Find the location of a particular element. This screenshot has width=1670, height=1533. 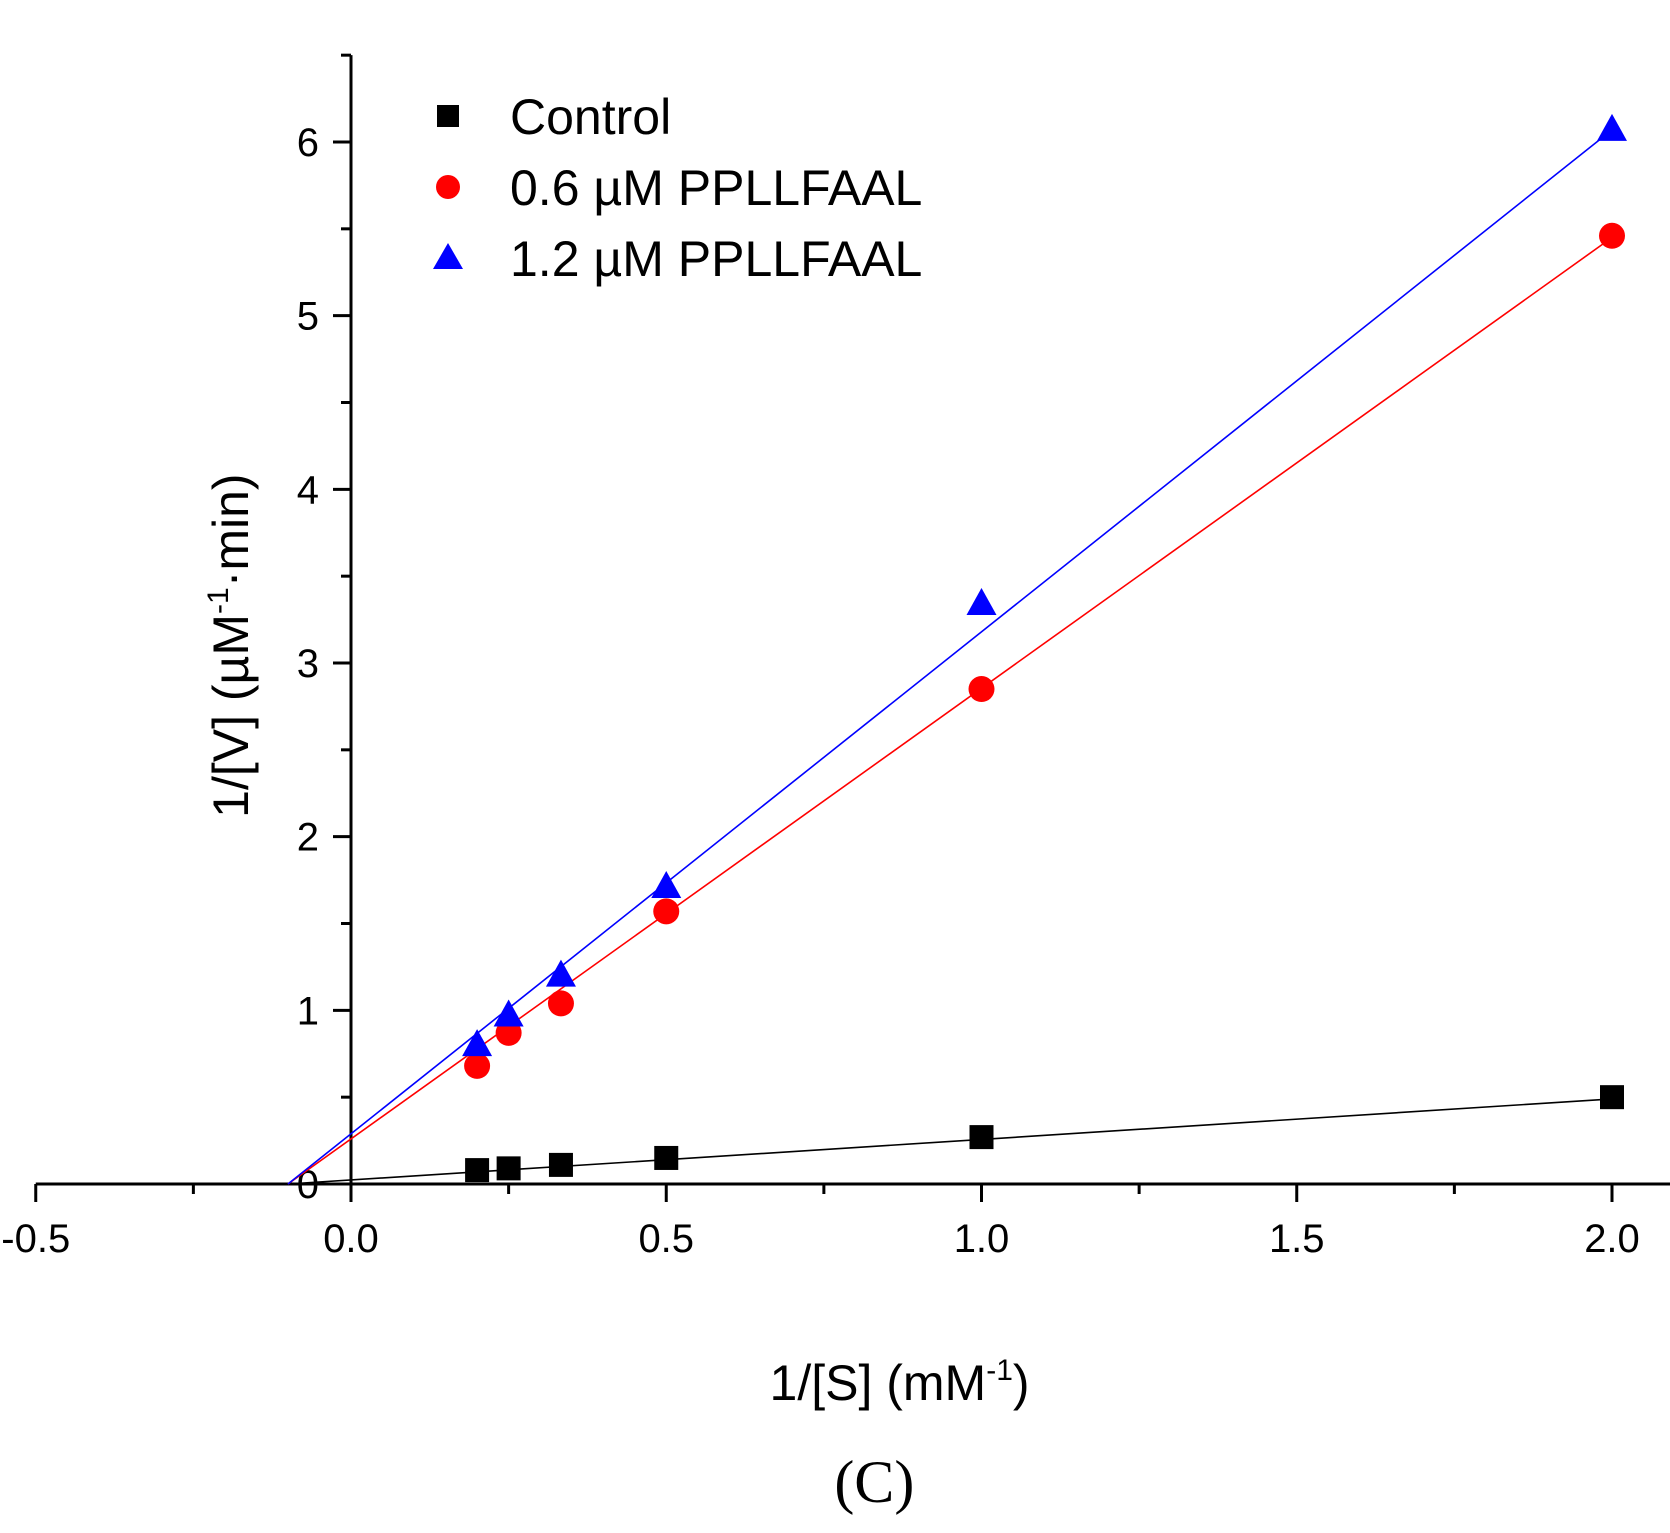

y-axis-title: 1/[V] (µM-1·min) is located at coordinates (230, 645).